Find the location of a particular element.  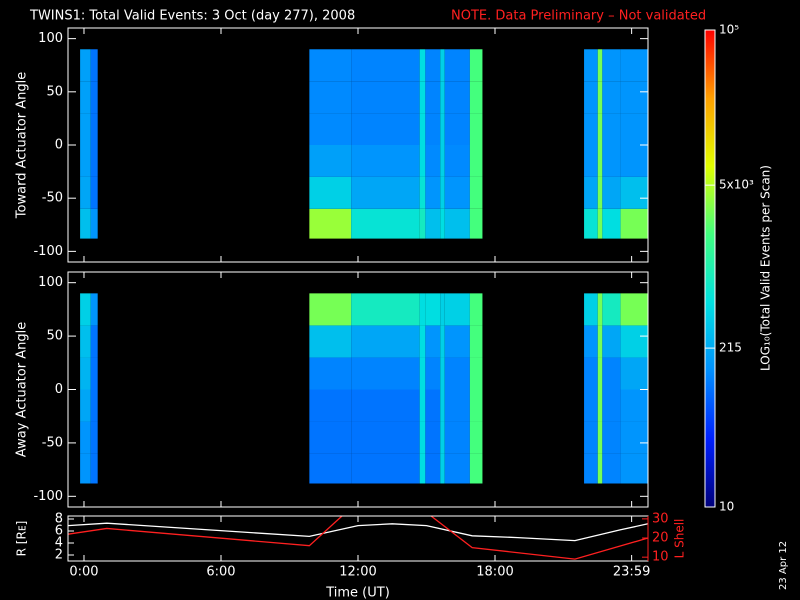

y2-tick-label: 10 is located at coordinates (660, 557).